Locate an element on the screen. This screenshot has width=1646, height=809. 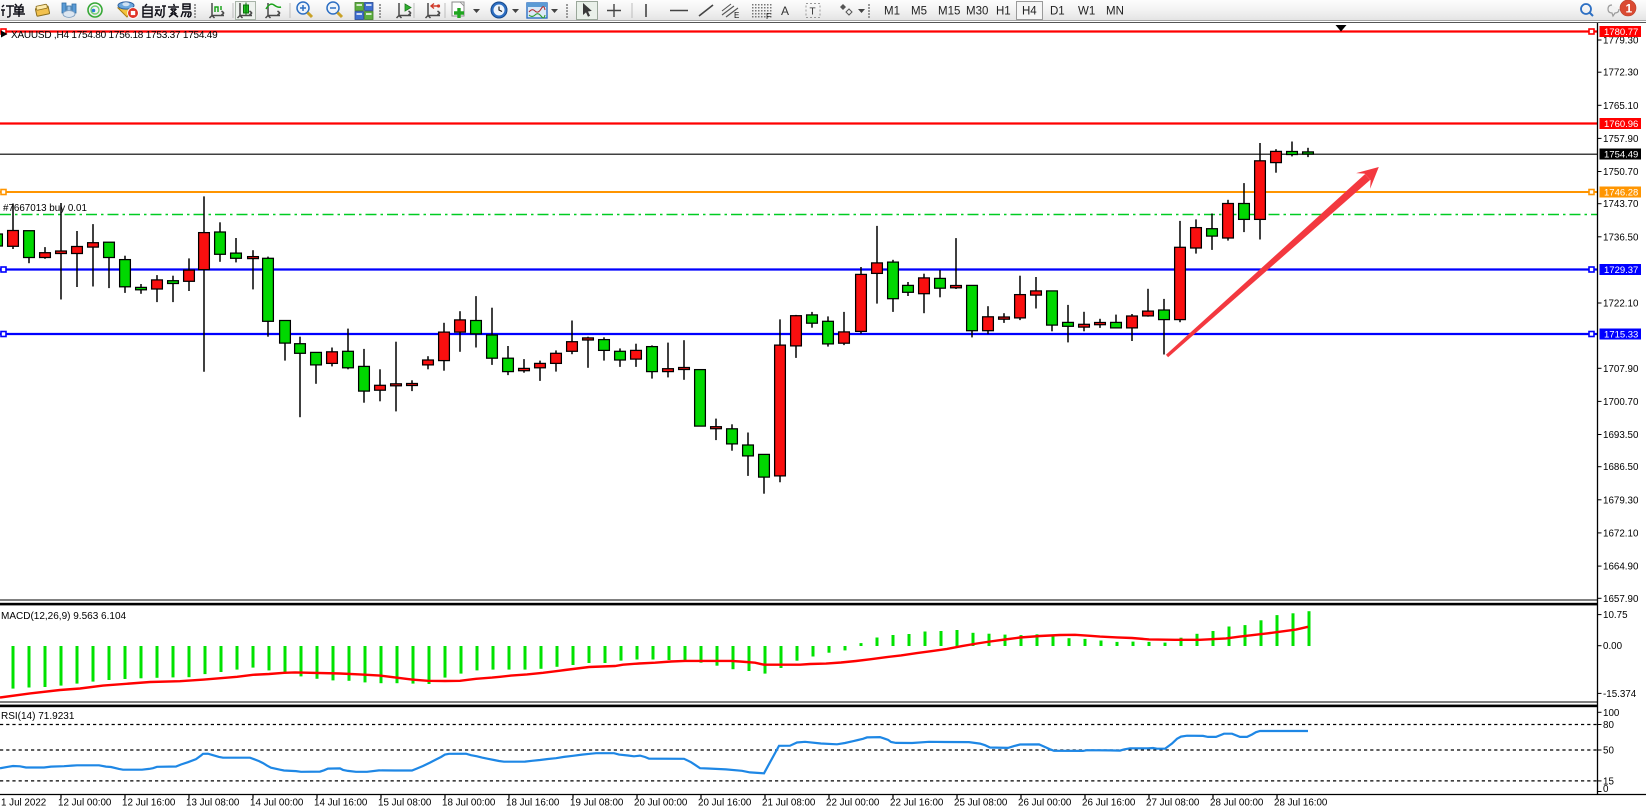
svg-text: 1664.90 is located at coordinates (1621, 567).